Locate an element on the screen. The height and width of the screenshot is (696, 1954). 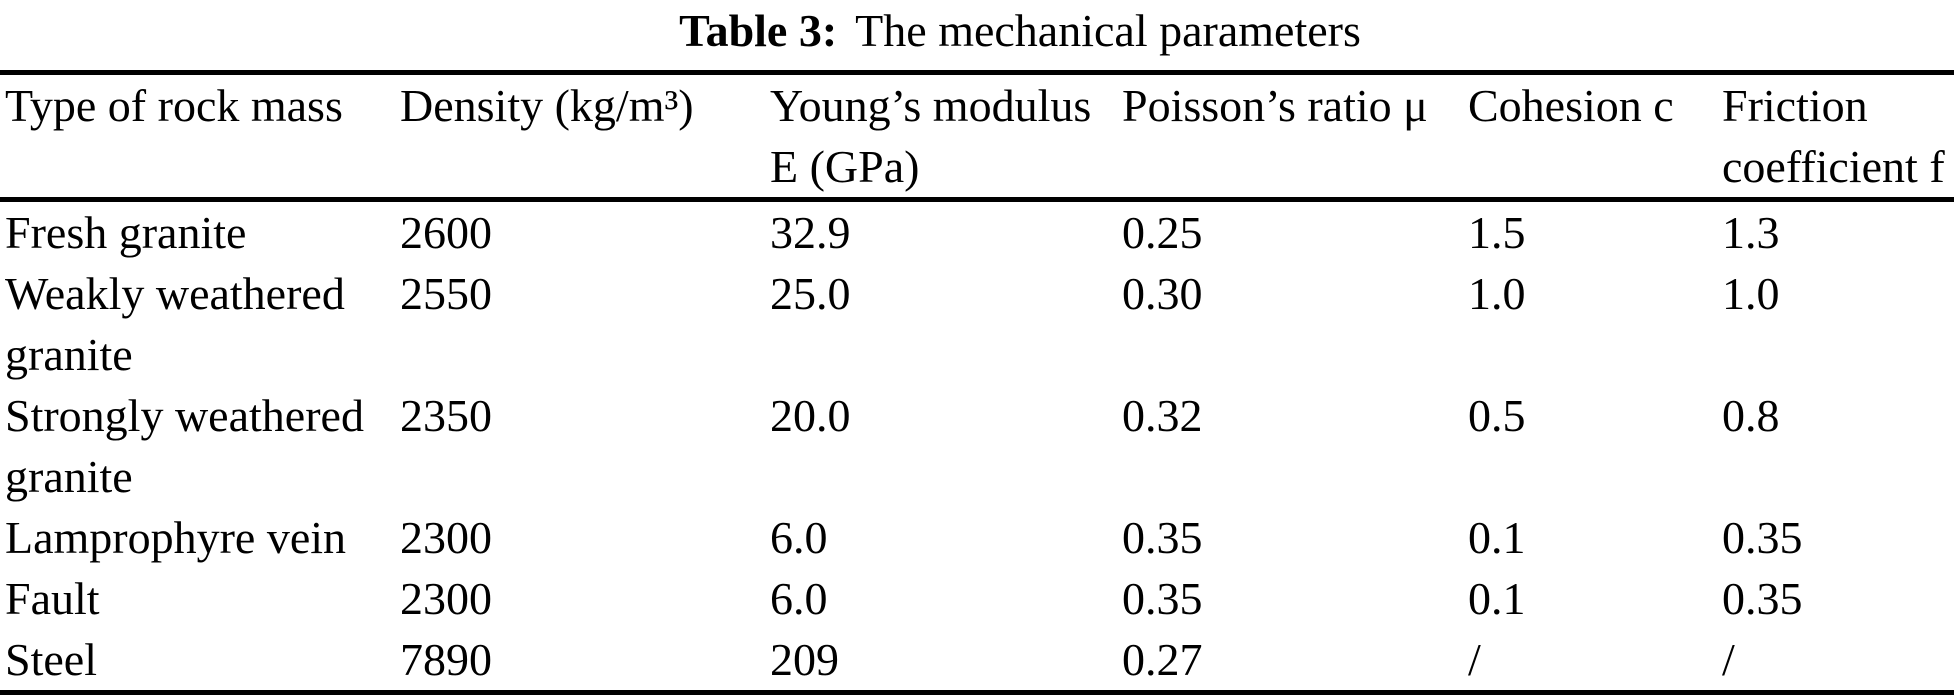
cell-friction-coefficient: 1.3 is located at coordinates (1751, 232).